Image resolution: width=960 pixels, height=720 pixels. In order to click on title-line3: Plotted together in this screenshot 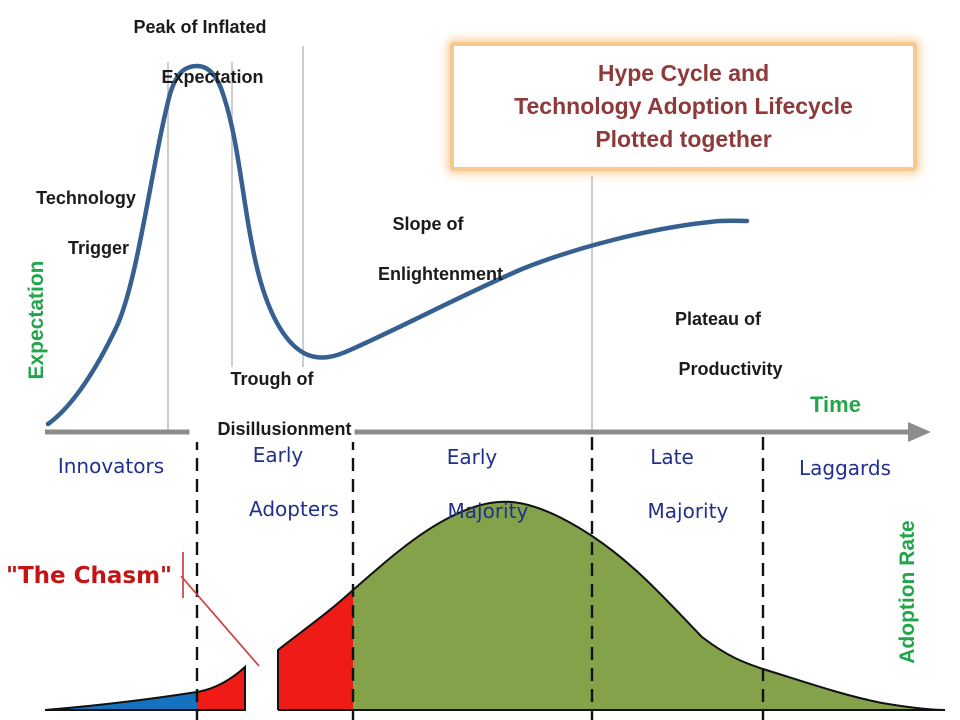, I will do `click(683, 139)`.